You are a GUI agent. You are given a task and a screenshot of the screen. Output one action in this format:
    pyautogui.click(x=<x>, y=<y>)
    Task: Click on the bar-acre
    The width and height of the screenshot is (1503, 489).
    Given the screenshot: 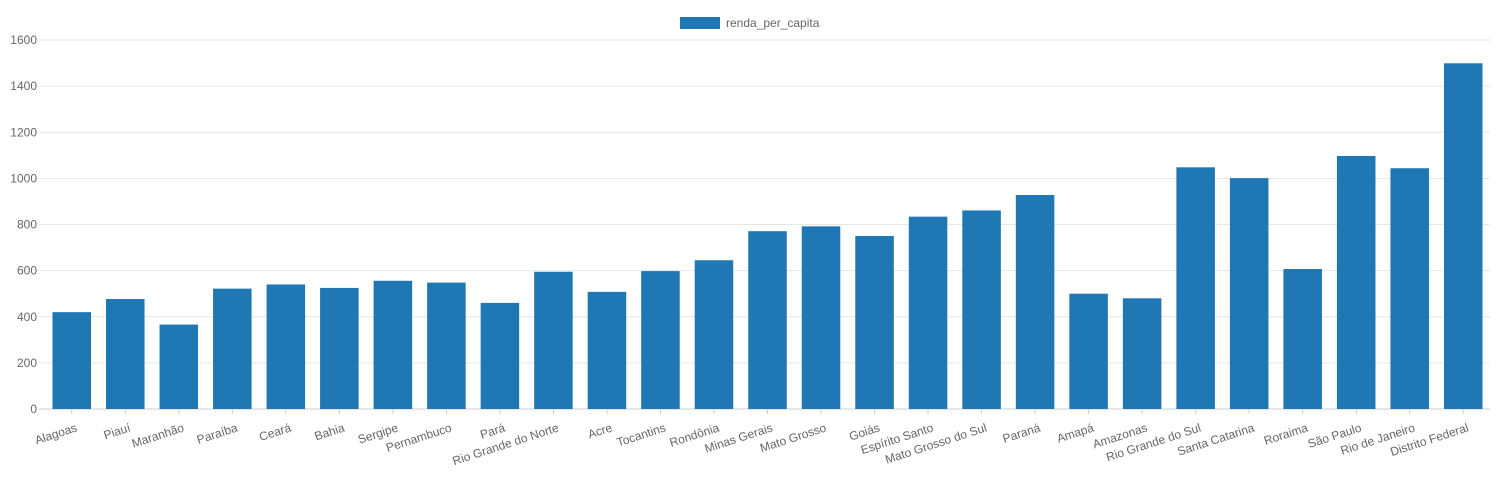 What is the action you would take?
    pyautogui.click(x=607, y=350)
    